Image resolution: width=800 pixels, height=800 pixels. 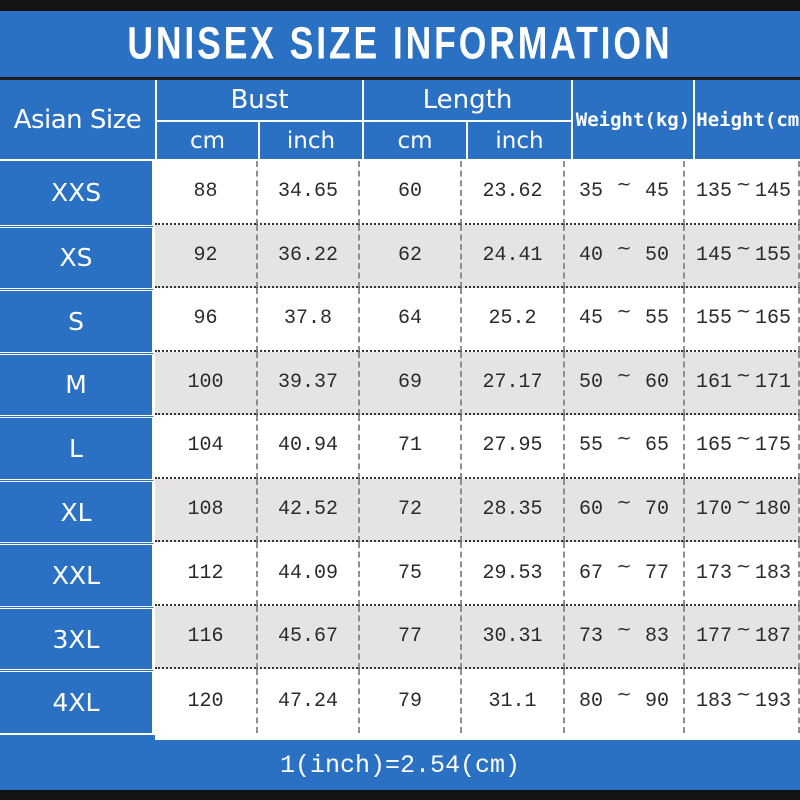 What do you see at coordinates (772, 255) in the screenshot?
I see `height-max-value: 155` at bounding box center [772, 255].